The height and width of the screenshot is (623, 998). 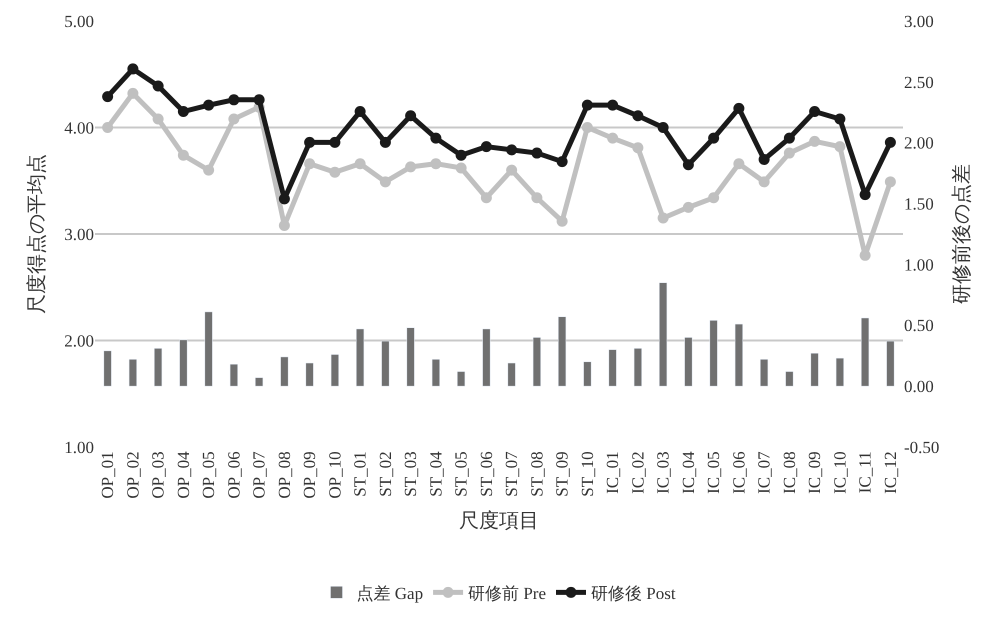 What do you see at coordinates (334, 475) in the screenshot?
I see `x-tick-label: OP_10` at bounding box center [334, 475].